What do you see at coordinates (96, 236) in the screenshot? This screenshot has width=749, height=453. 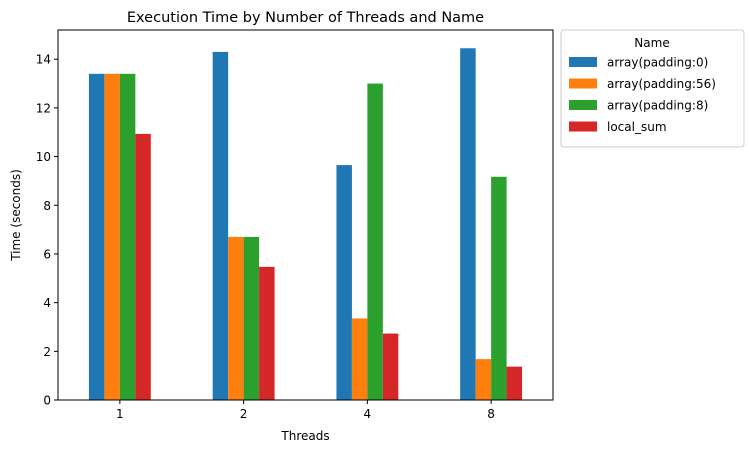 I see `bar-array(padding:0)-threads-1` at bounding box center [96, 236].